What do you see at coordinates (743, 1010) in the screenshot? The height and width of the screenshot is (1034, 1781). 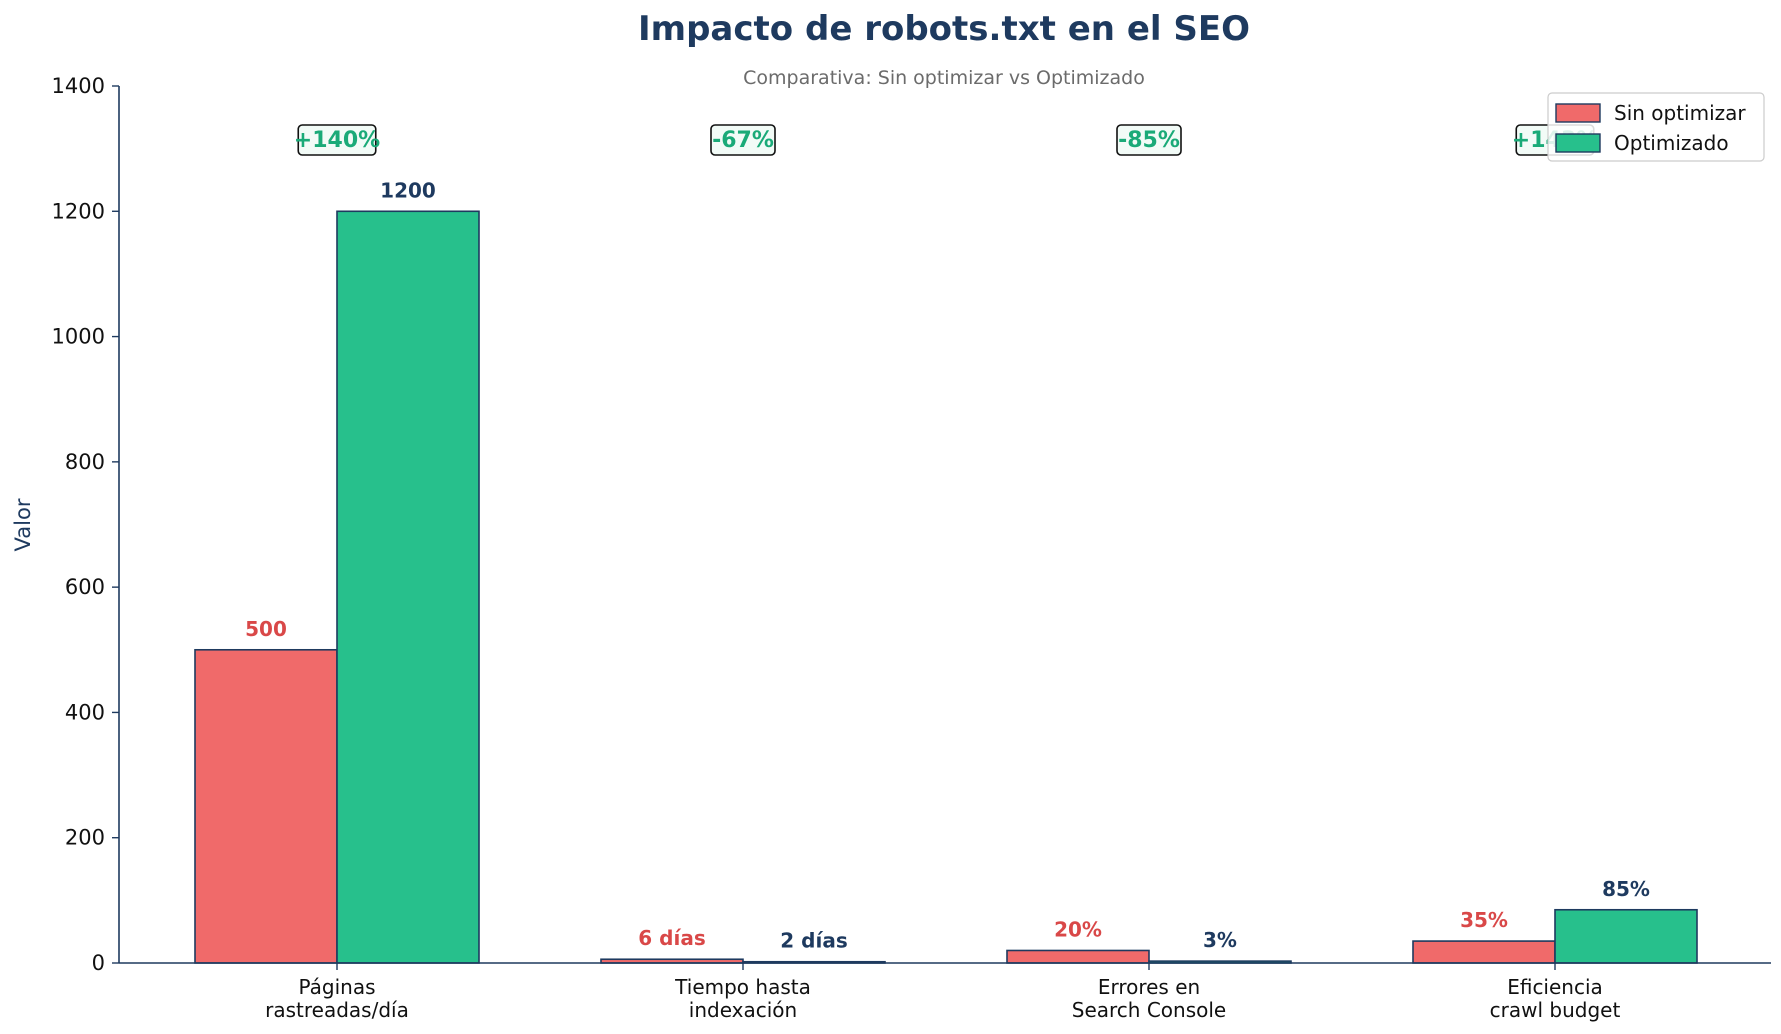 I see `x-tick-label: indexación` at bounding box center [743, 1010].